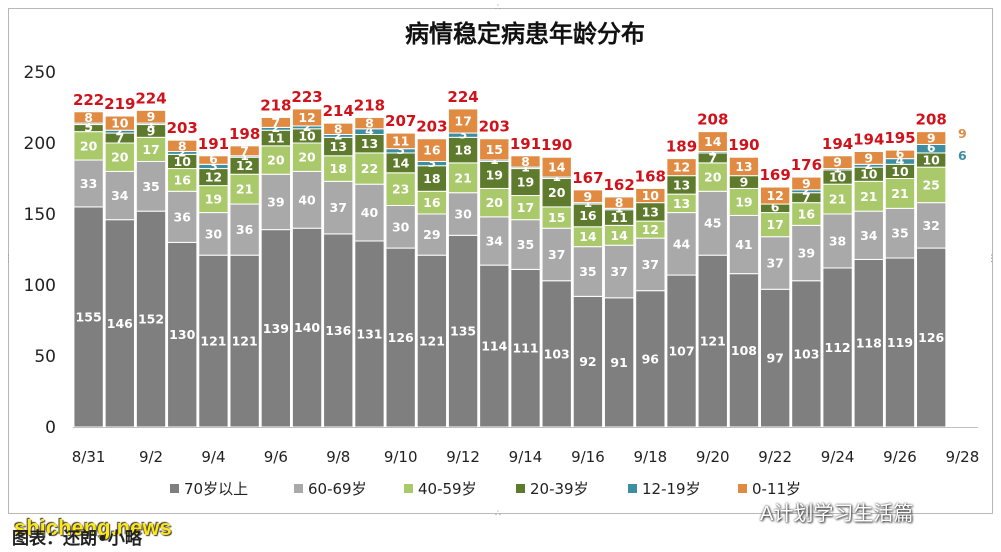  What do you see at coordinates (526, 457) in the screenshot?
I see `x-tick-label: 9/14` at bounding box center [526, 457].